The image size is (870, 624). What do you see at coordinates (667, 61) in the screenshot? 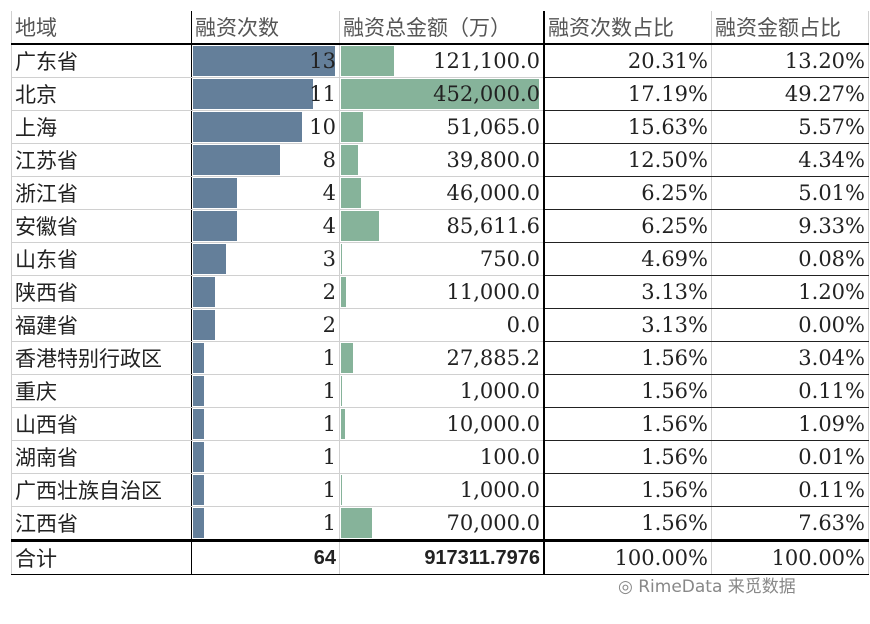
I see `count-share-cell-text: 20.31%` at bounding box center [667, 61].